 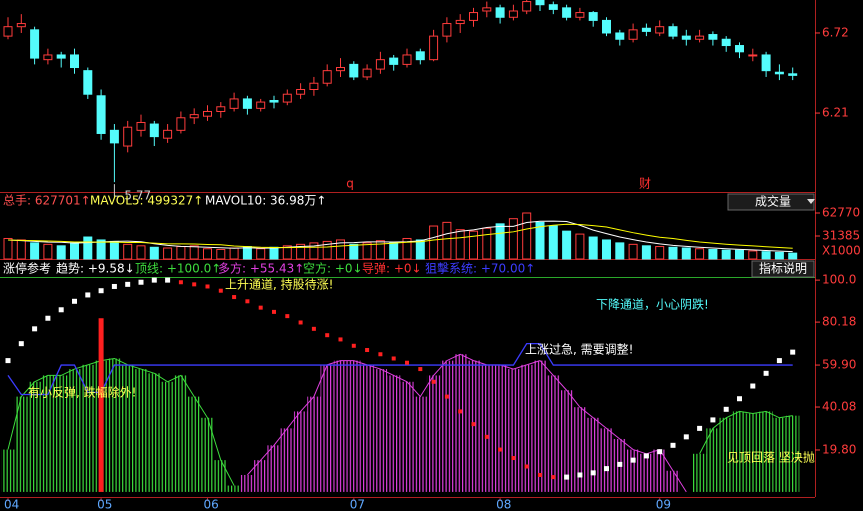 What do you see at coordinates (400, 236) in the screenshot?
I see `volume-ma-line` at bounding box center [400, 236].